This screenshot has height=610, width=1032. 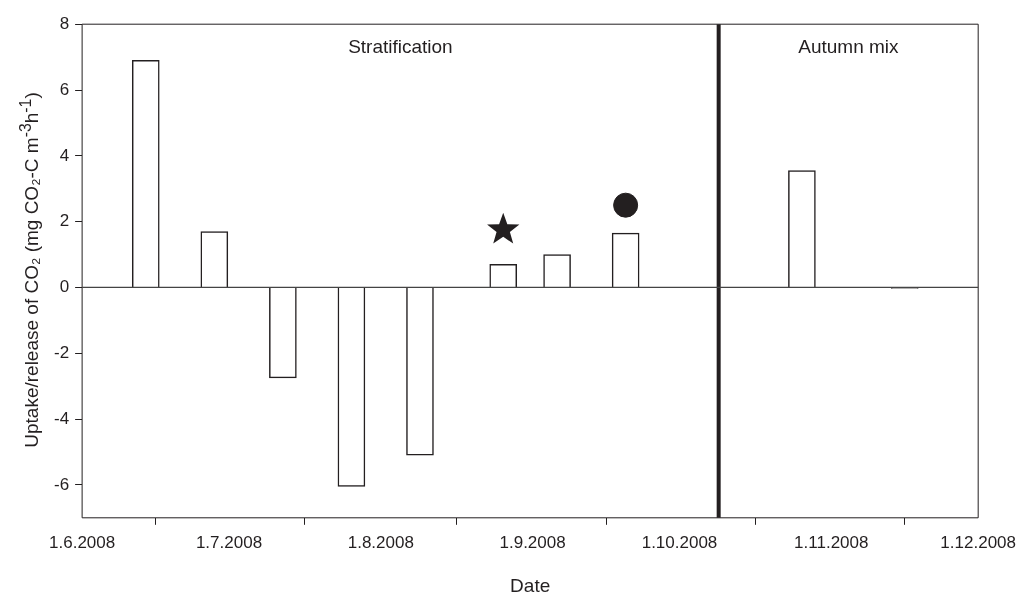 I want to click on y-tick-label: 0, so click(x=64, y=287).